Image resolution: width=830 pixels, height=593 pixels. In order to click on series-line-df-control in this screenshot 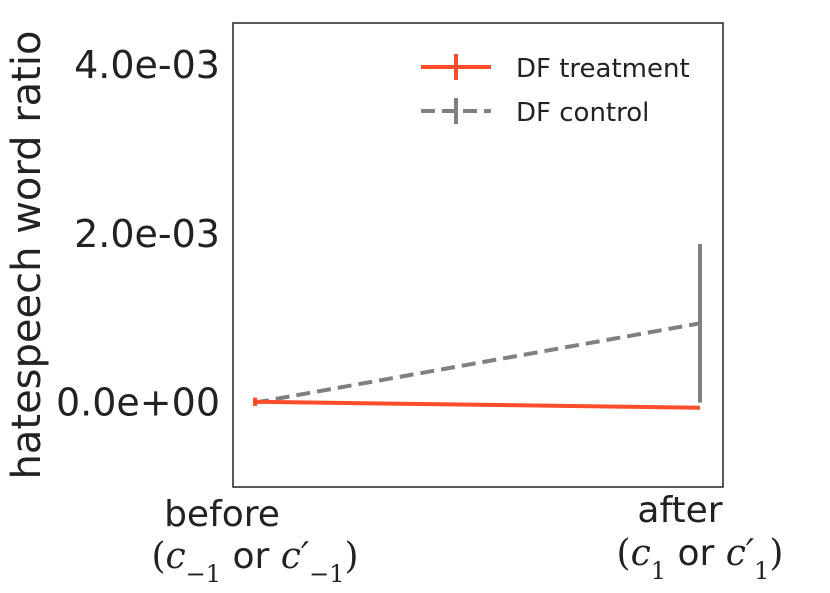, I will do `click(477, 363)`.